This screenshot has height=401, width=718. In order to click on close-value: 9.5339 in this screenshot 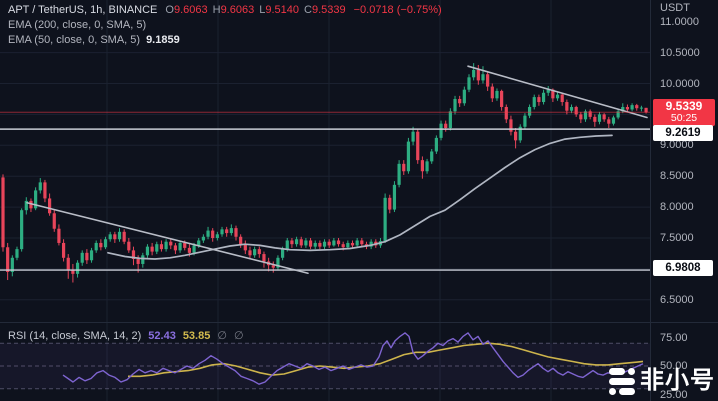, I will do `click(328, 10)`.